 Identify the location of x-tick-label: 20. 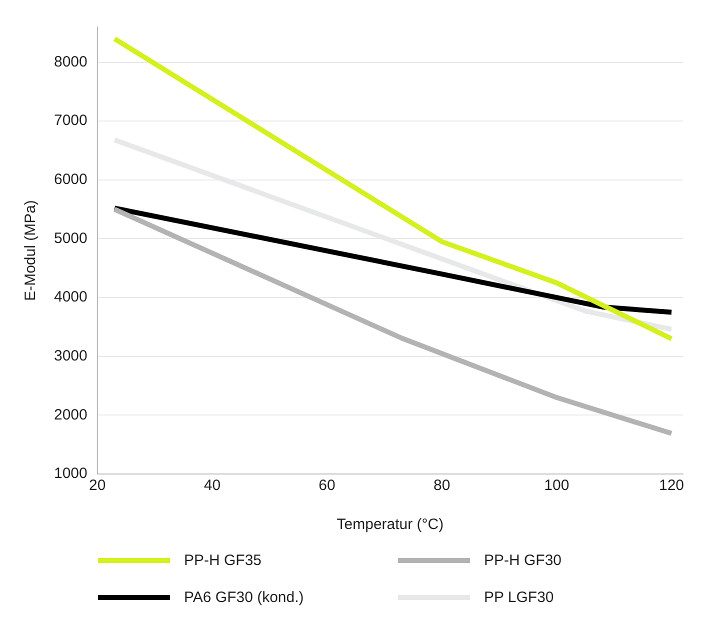
(97, 485).